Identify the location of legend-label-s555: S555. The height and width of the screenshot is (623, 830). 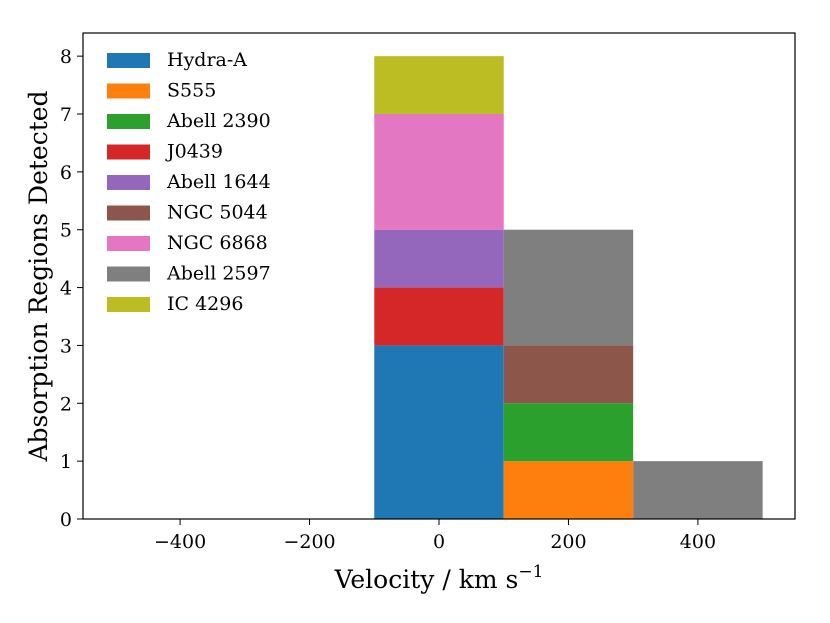
(191, 91).